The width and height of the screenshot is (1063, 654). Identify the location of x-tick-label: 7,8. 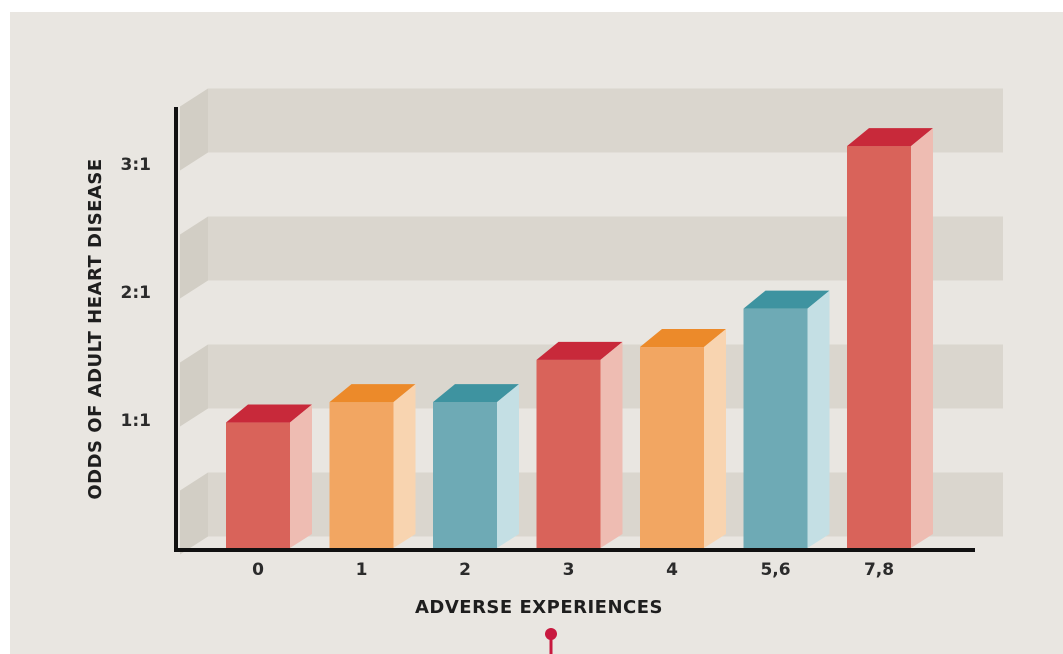
(879, 570).